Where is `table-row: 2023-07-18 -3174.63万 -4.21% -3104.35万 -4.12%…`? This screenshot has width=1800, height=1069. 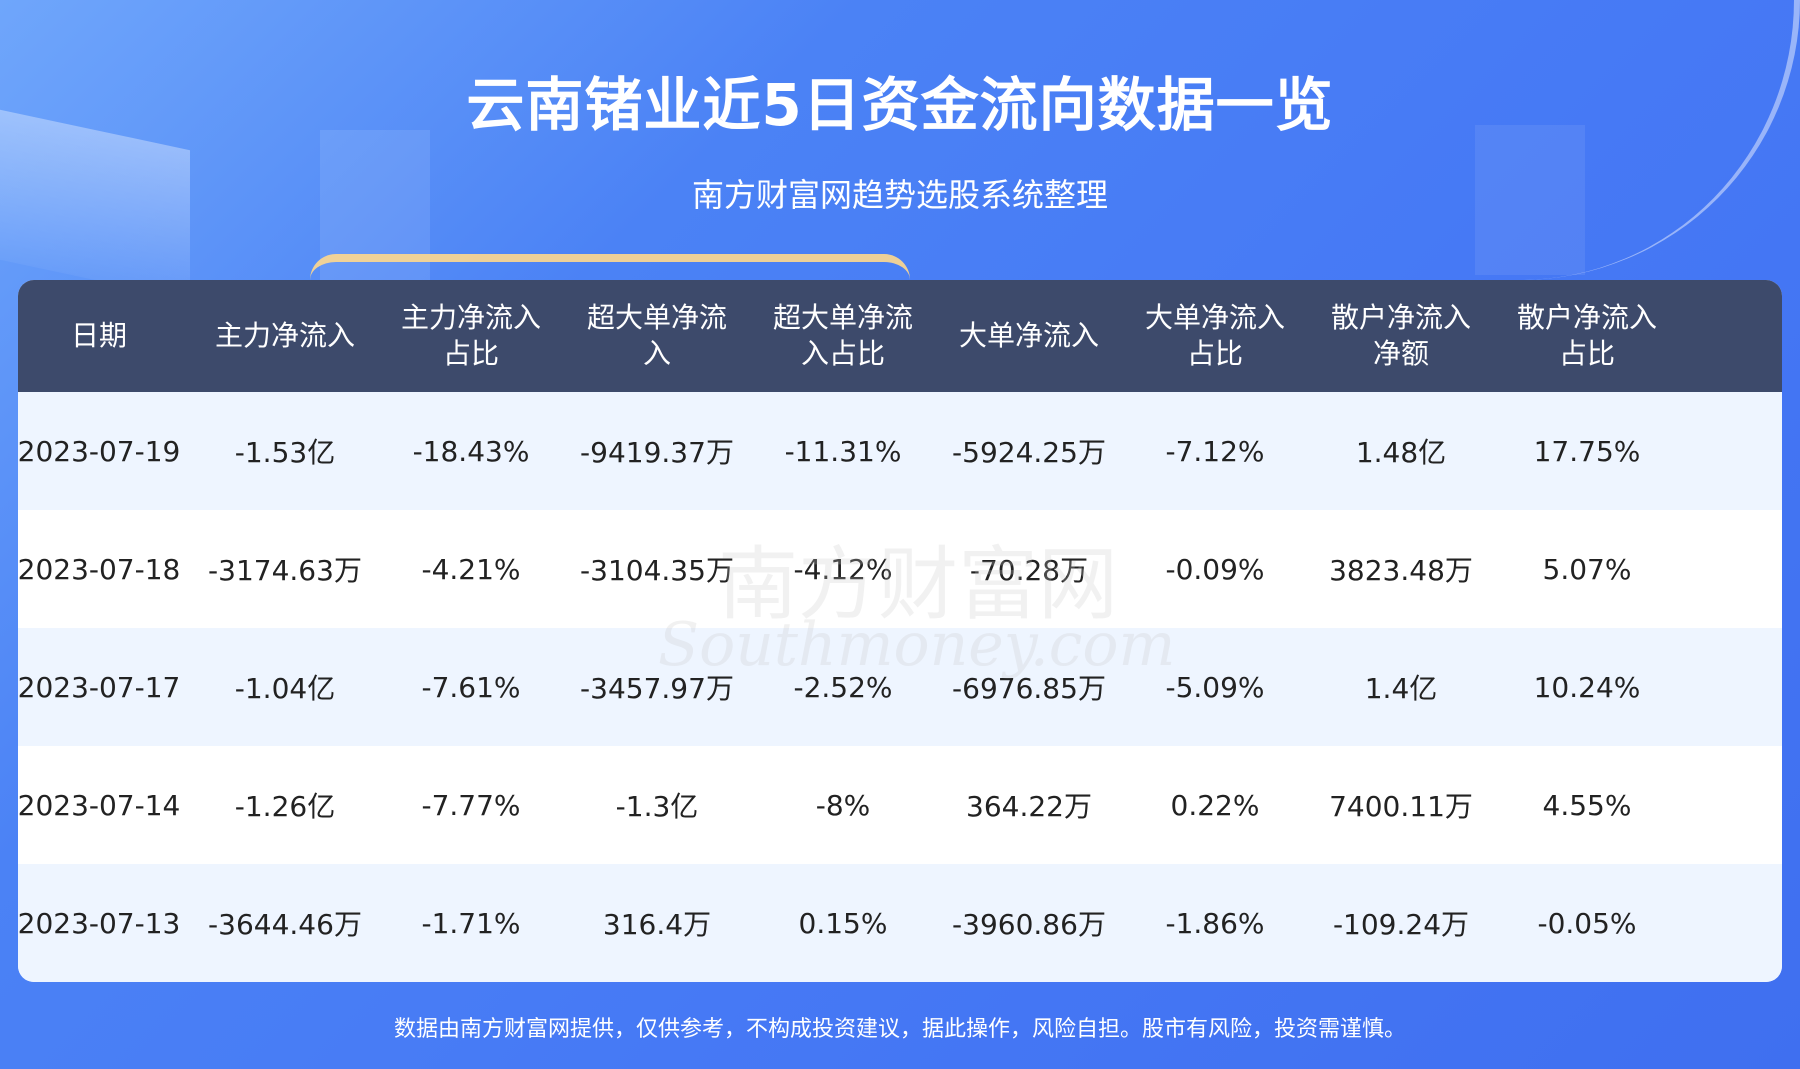
table-row: 2023-07-18 -3174.63万 -4.21% -3104.35万 -4.12%… is located at coordinates (900, 569).